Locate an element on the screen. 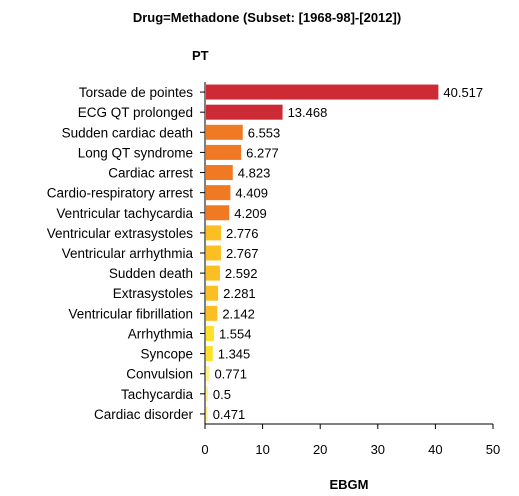 Image resolution: width=519 pixels, height=496 pixels. x-tick-label: 30 is located at coordinates (378, 449).